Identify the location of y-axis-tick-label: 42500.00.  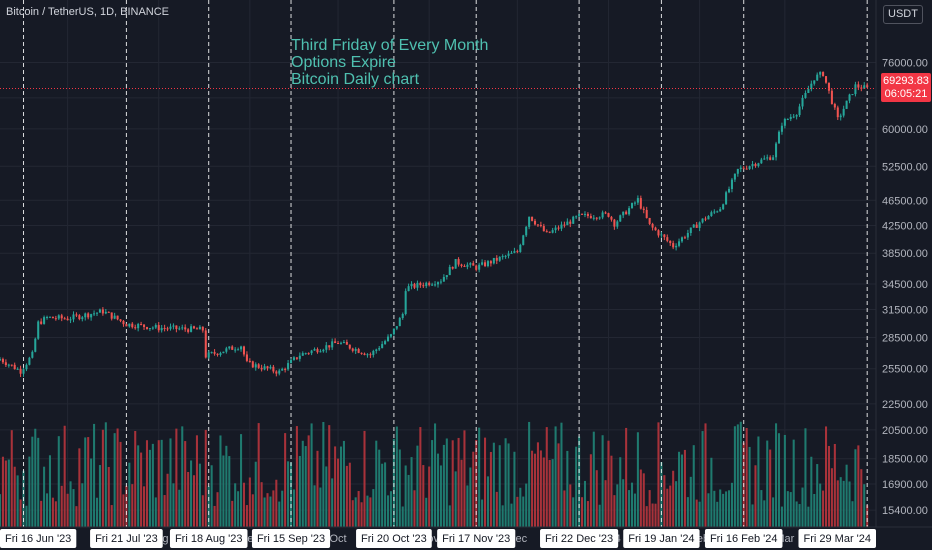
(905, 227).